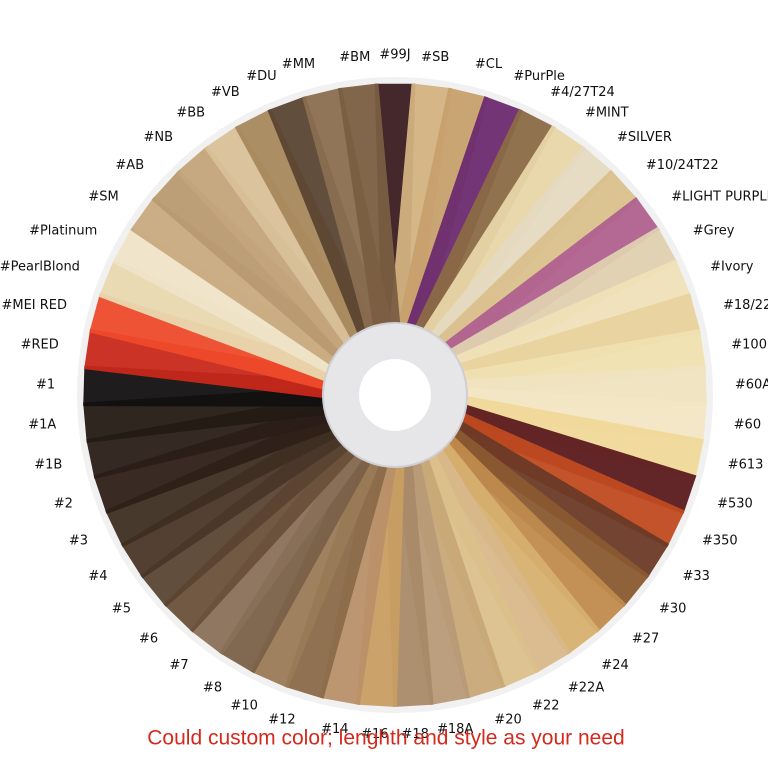 The width and height of the screenshot is (768, 768). Describe the element at coordinates (507, 720) in the screenshot. I see `swatch-label: #20` at that location.